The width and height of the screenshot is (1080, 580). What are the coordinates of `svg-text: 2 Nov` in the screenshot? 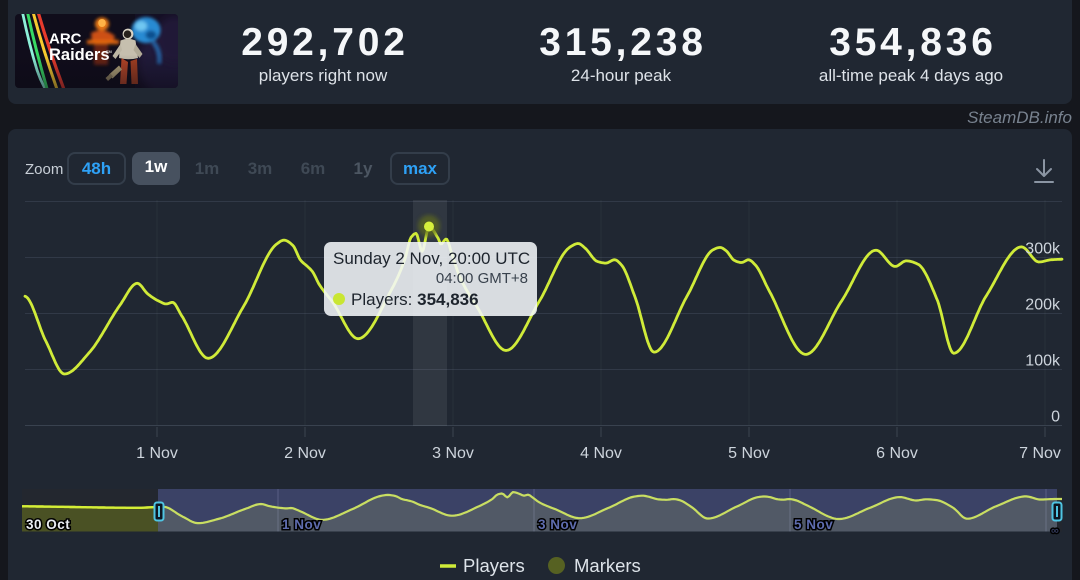 It's located at (305, 453).